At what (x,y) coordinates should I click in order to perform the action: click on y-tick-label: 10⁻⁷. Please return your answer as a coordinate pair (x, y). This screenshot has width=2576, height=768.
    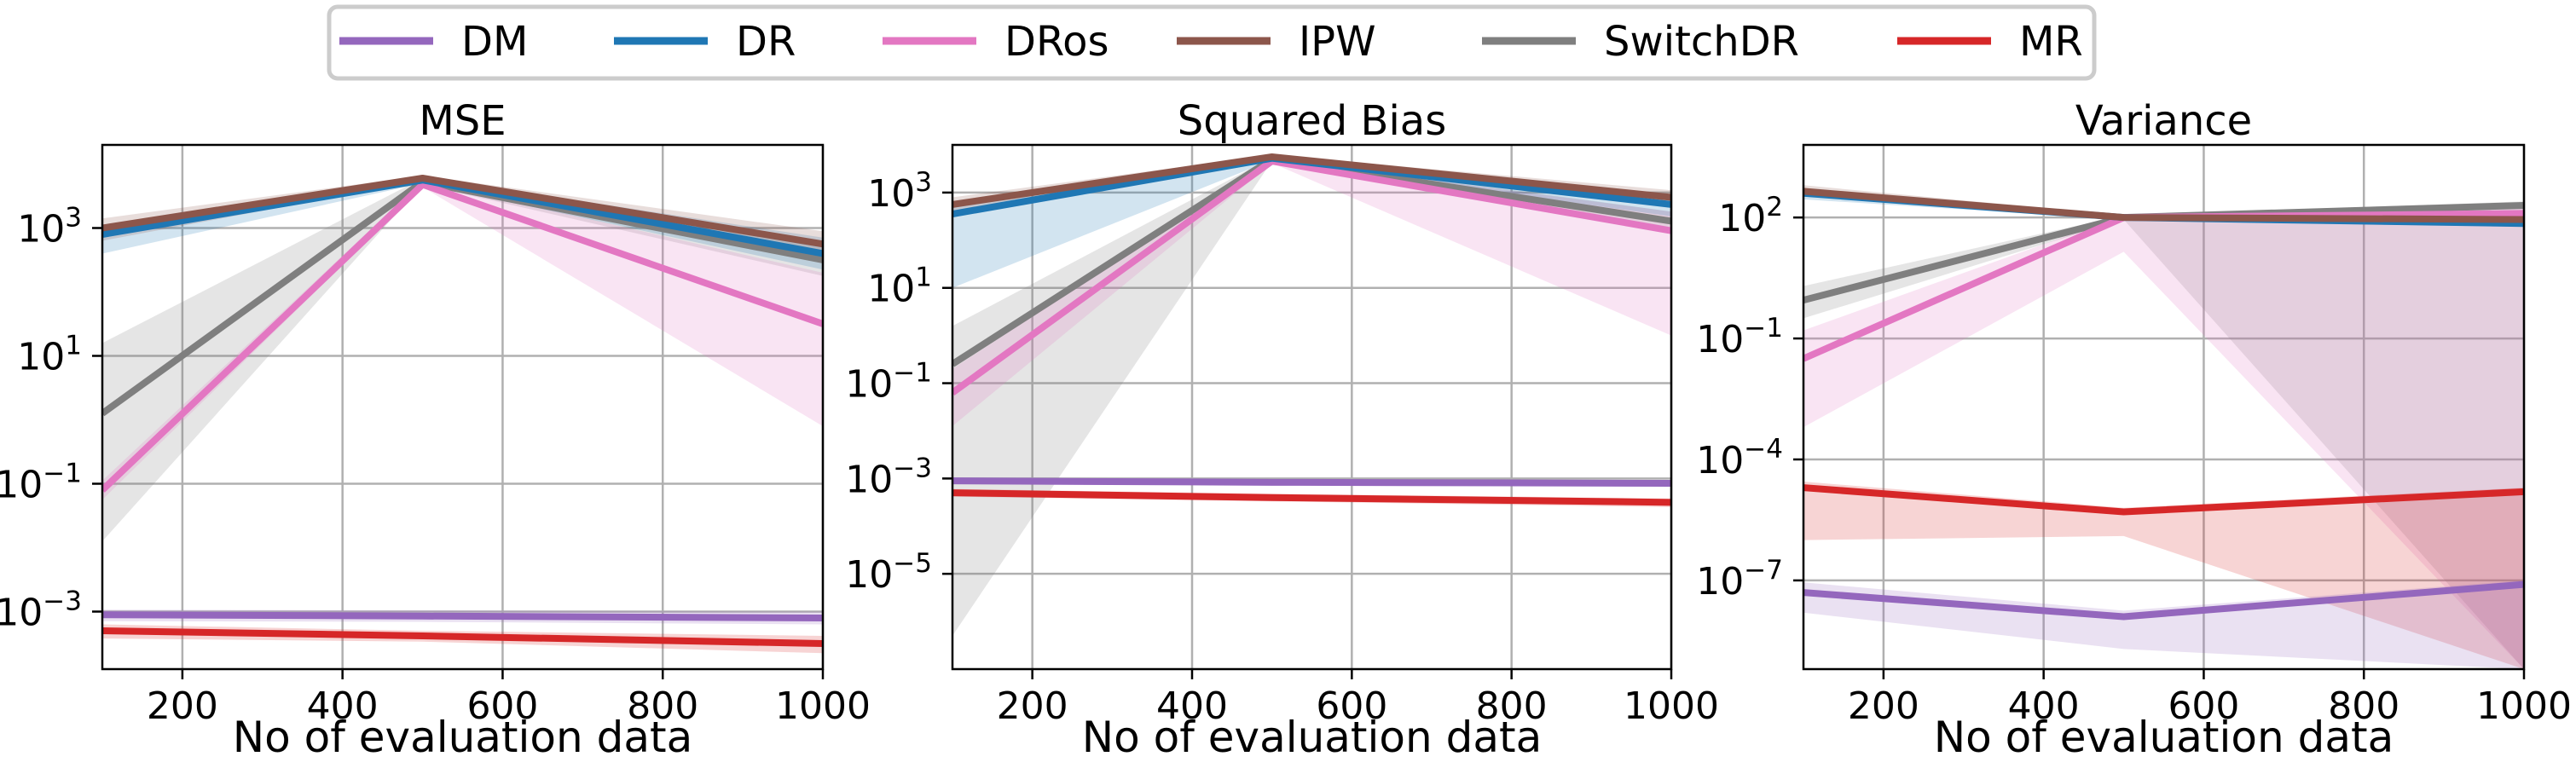
    Looking at the image, I should click on (1739, 579).